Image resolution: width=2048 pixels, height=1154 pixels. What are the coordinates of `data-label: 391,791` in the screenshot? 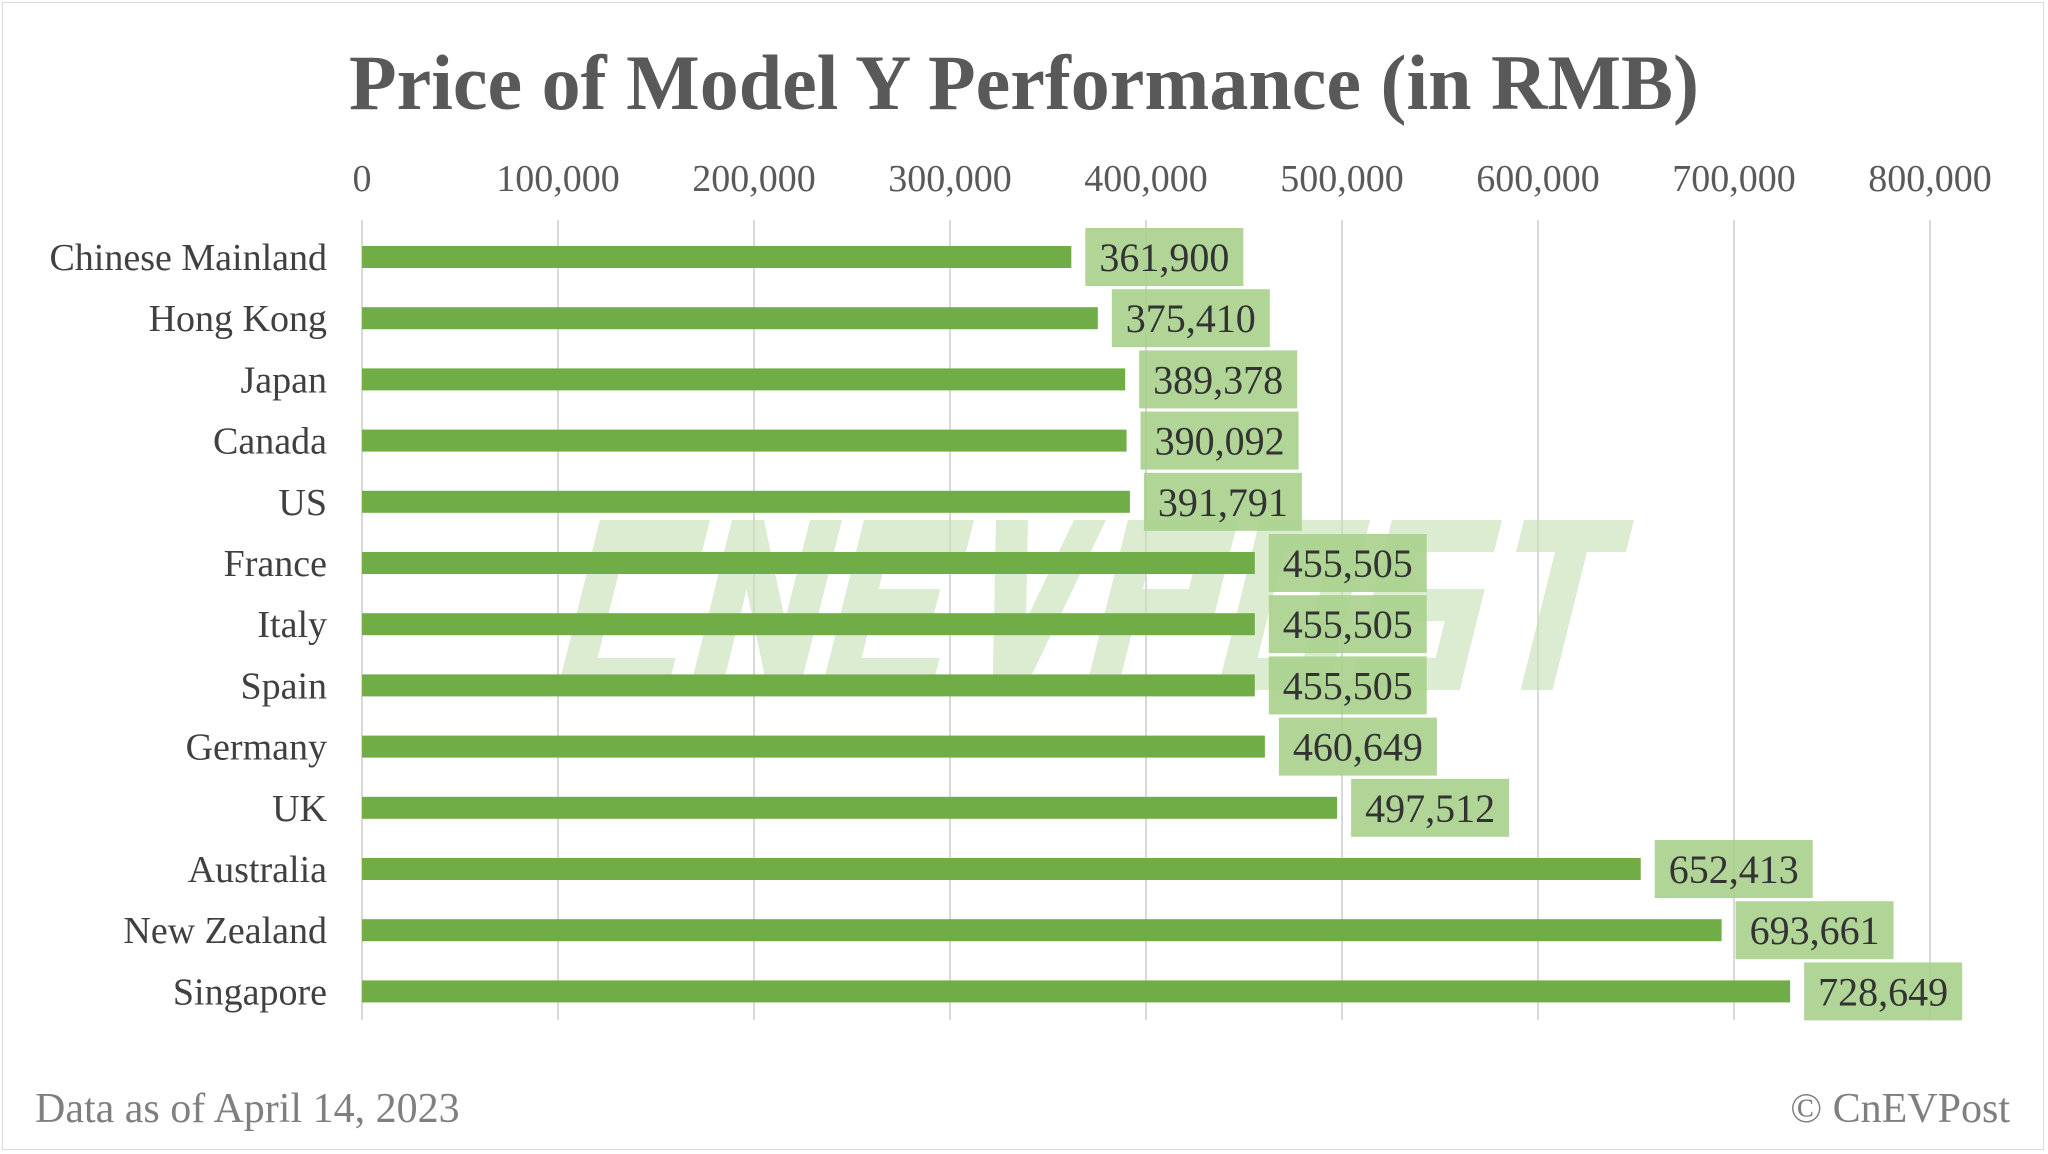 It's located at (1223, 502).